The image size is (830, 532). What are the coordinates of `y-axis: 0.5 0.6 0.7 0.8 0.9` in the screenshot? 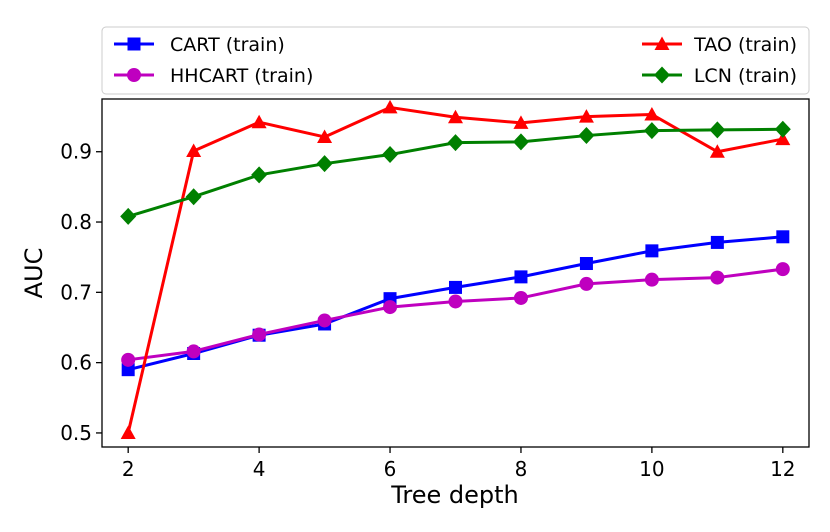 It's located at (81, 292).